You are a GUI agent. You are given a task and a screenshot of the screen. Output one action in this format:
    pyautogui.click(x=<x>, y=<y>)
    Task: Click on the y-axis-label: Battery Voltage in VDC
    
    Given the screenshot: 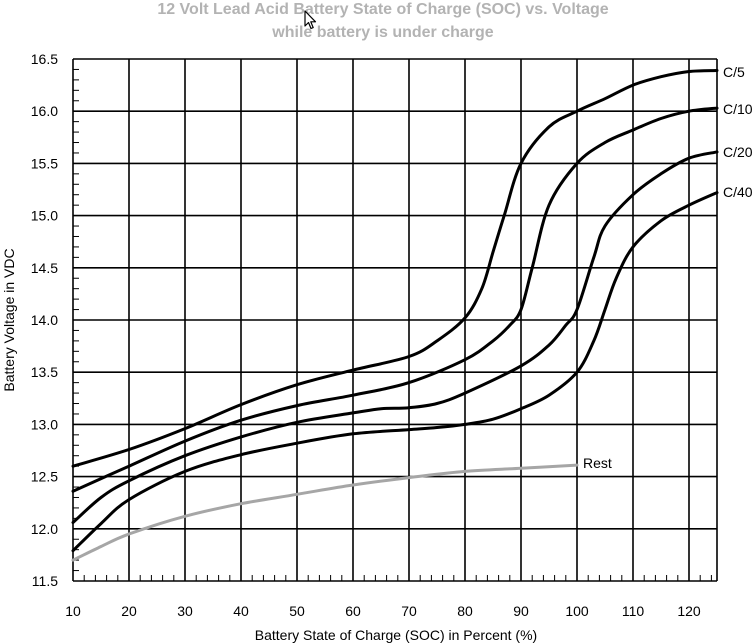 What is the action you would take?
    pyautogui.click(x=9, y=319)
    